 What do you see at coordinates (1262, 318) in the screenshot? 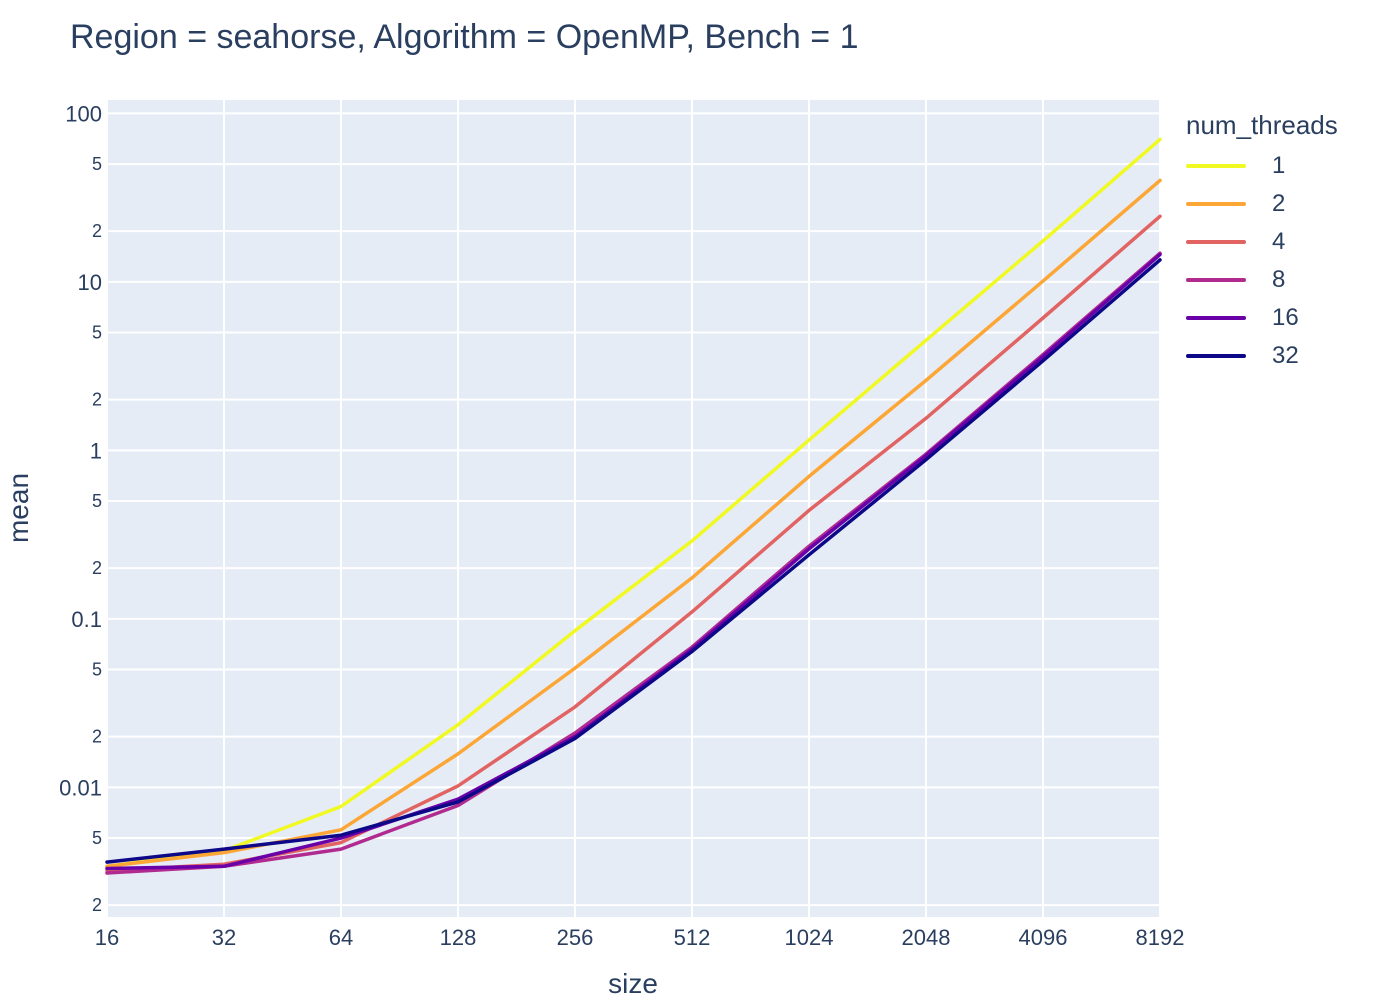
I see `legend-item-16: 16` at bounding box center [1262, 318].